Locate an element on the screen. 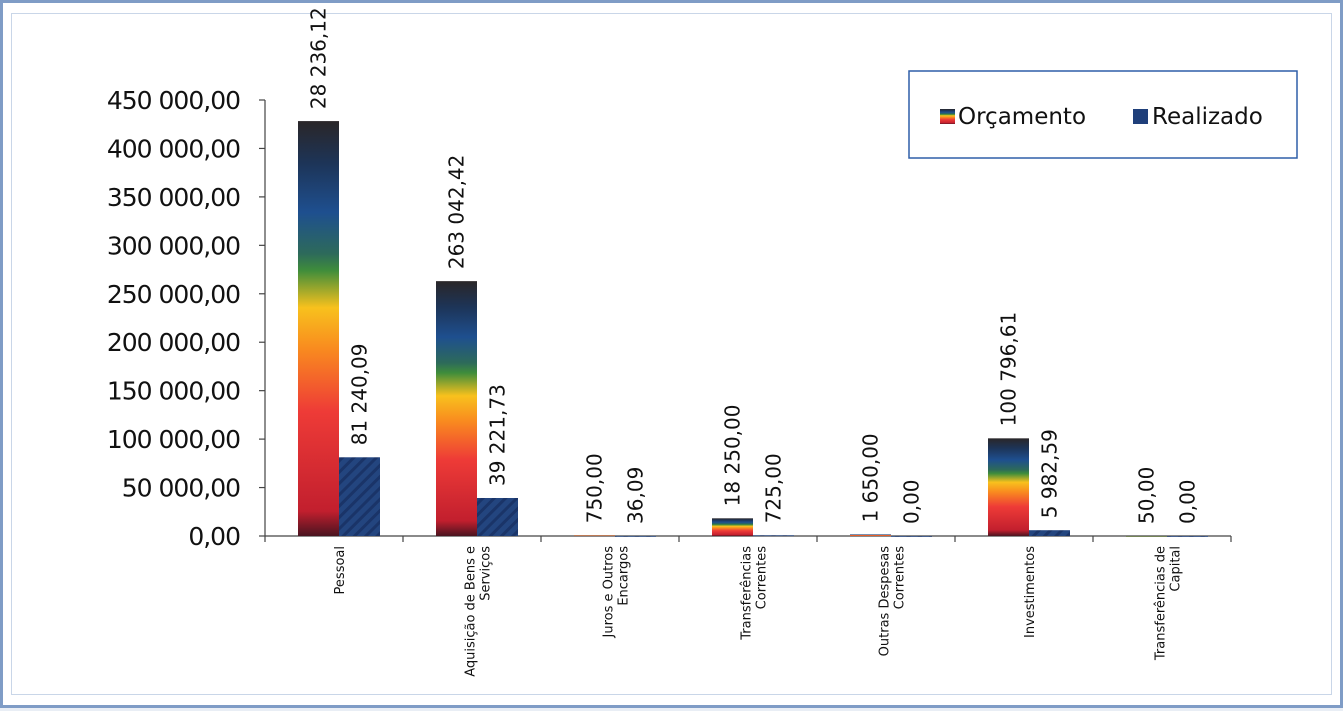  x-category-label: Investimentos is located at coordinates (1030, 592).